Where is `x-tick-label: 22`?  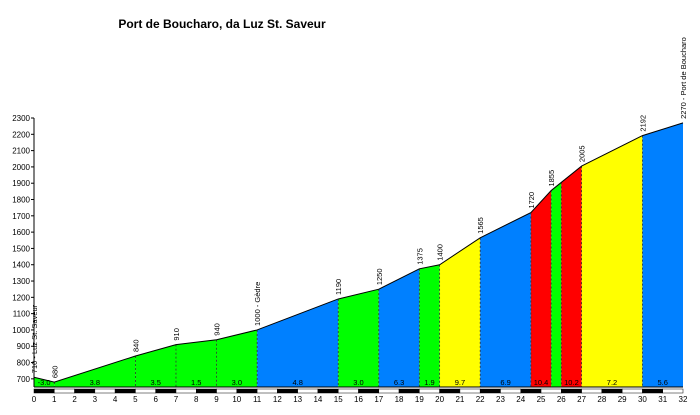 x-tick-label: 22 is located at coordinates (480, 399).